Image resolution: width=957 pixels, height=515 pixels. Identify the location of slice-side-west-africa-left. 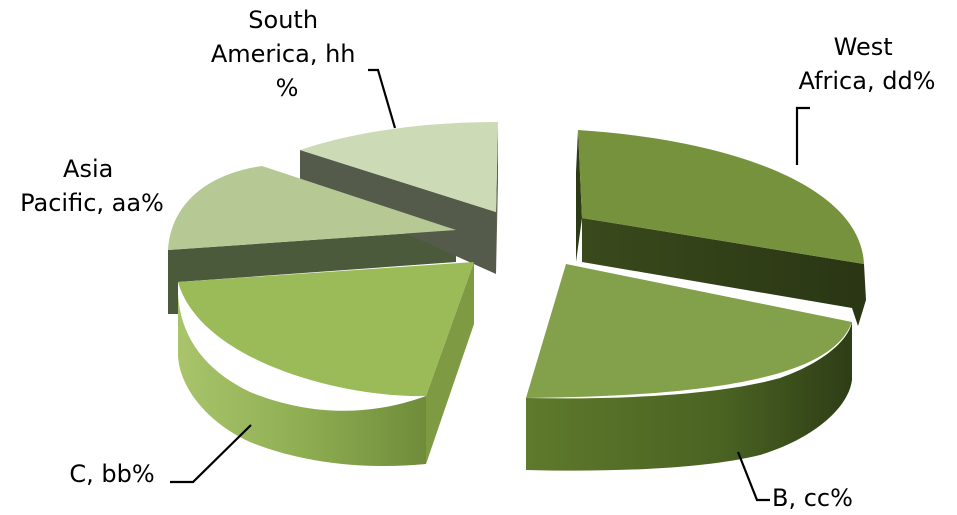
(579, 196).